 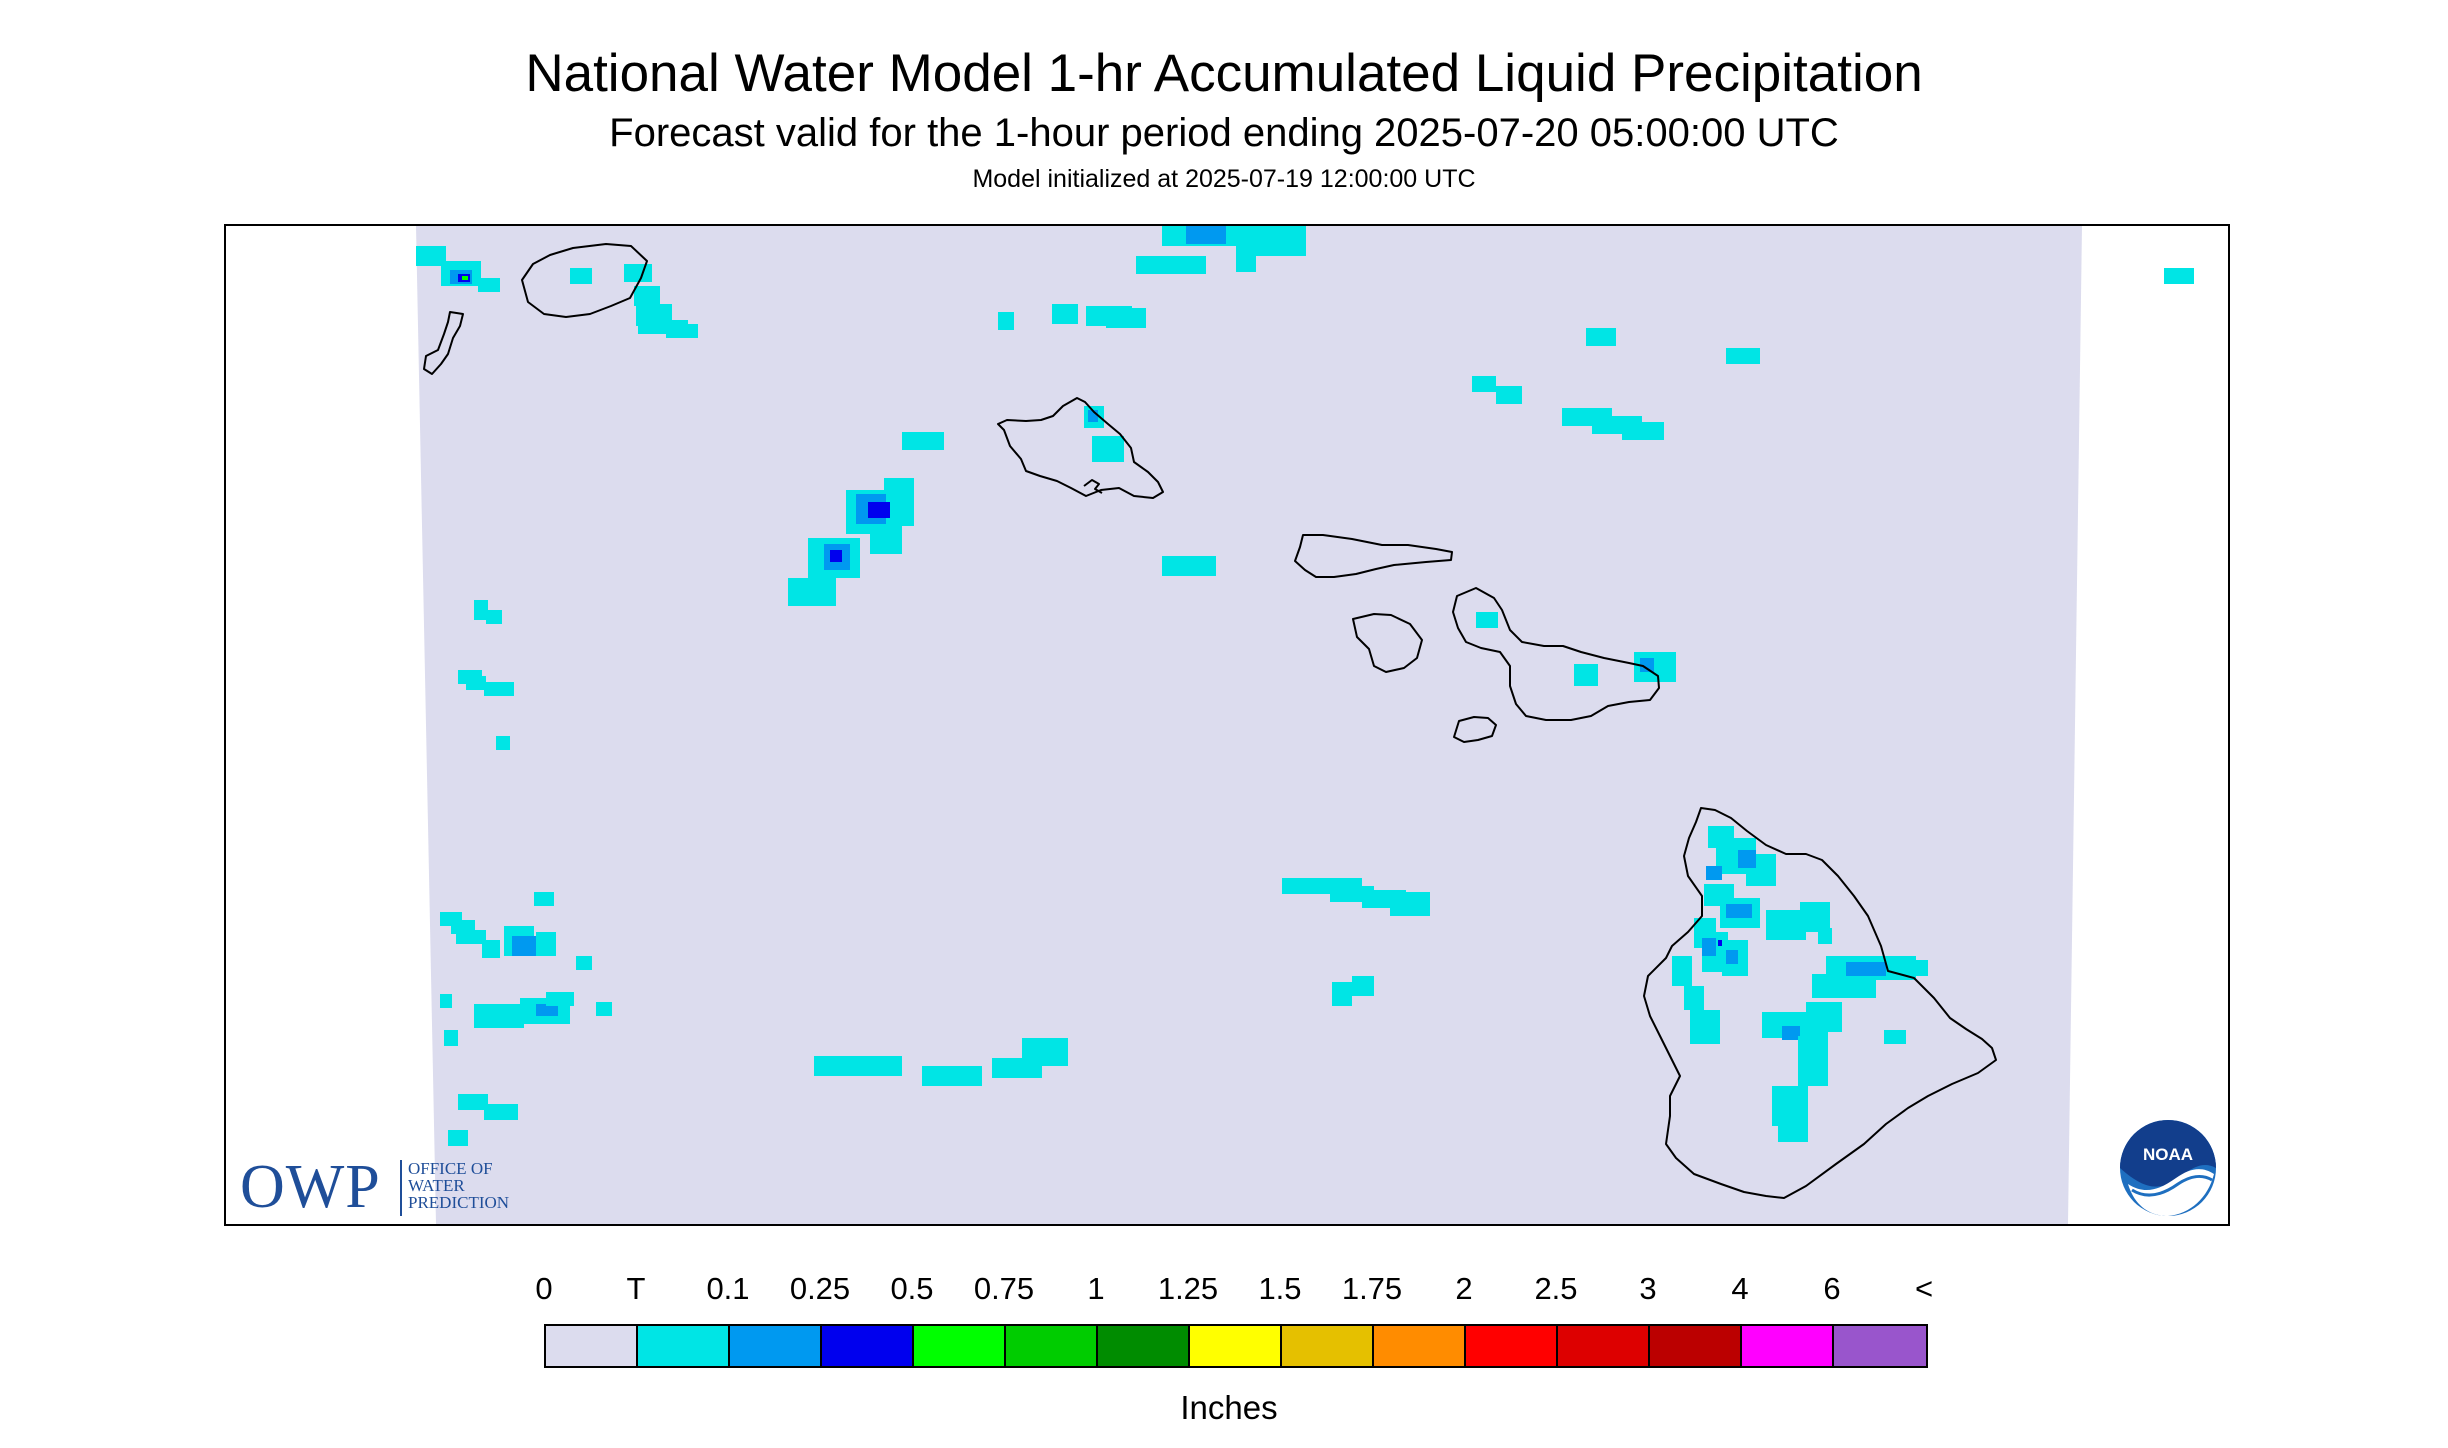 What do you see at coordinates (1229, 1407) in the screenshot?
I see `legend-units: Inches` at bounding box center [1229, 1407].